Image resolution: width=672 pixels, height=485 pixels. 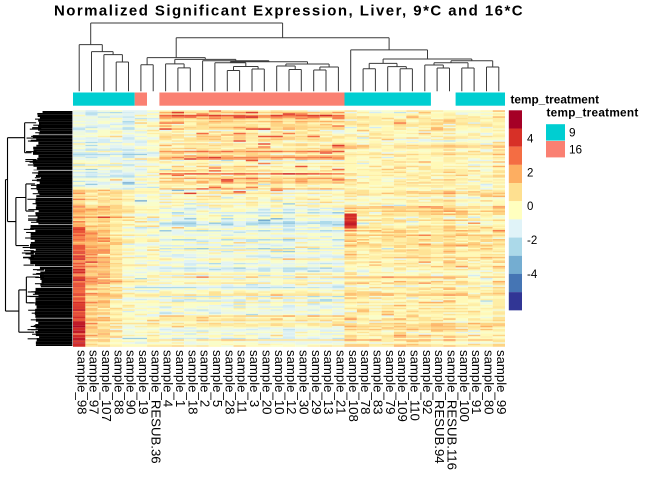 What do you see at coordinates (81, 382) in the screenshot?
I see `svg-text: sample_98` at bounding box center [81, 382].